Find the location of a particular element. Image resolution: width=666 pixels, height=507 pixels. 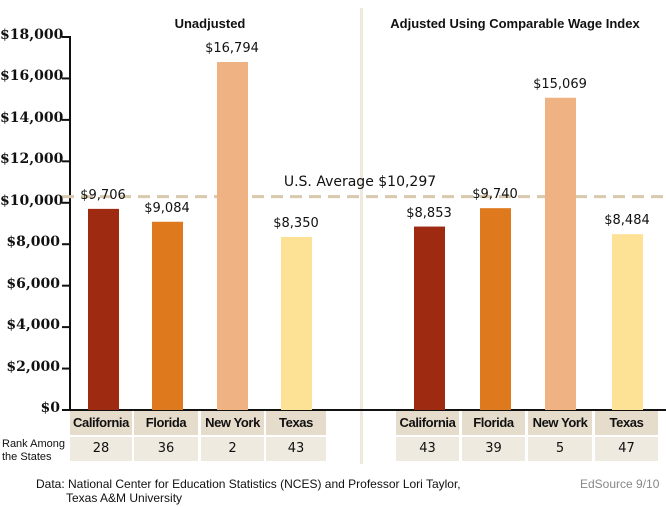

panel-divider is located at coordinates (361, 236).